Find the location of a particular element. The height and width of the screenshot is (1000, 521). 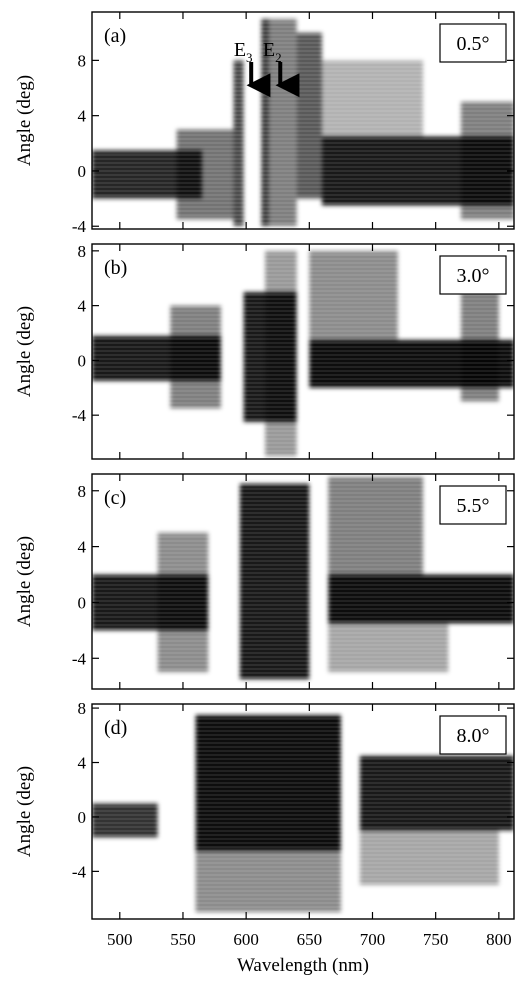

tilt-angle-badge: 8.0° is located at coordinates (473, 736).